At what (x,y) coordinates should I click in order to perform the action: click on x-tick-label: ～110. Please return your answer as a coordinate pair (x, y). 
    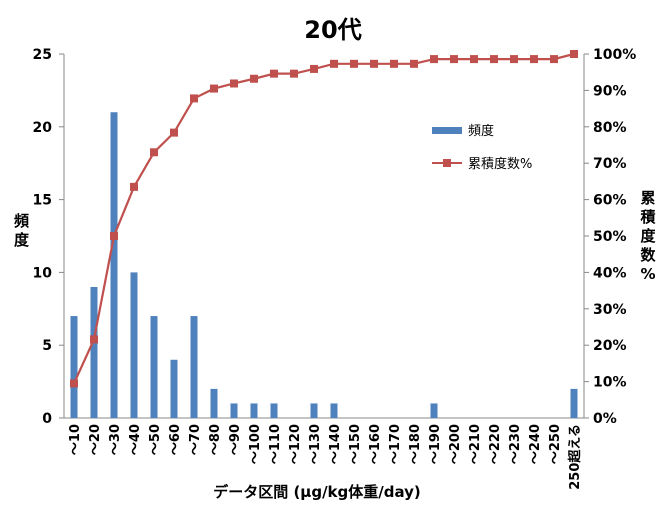
    Looking at the image, I should click on (275, 444).